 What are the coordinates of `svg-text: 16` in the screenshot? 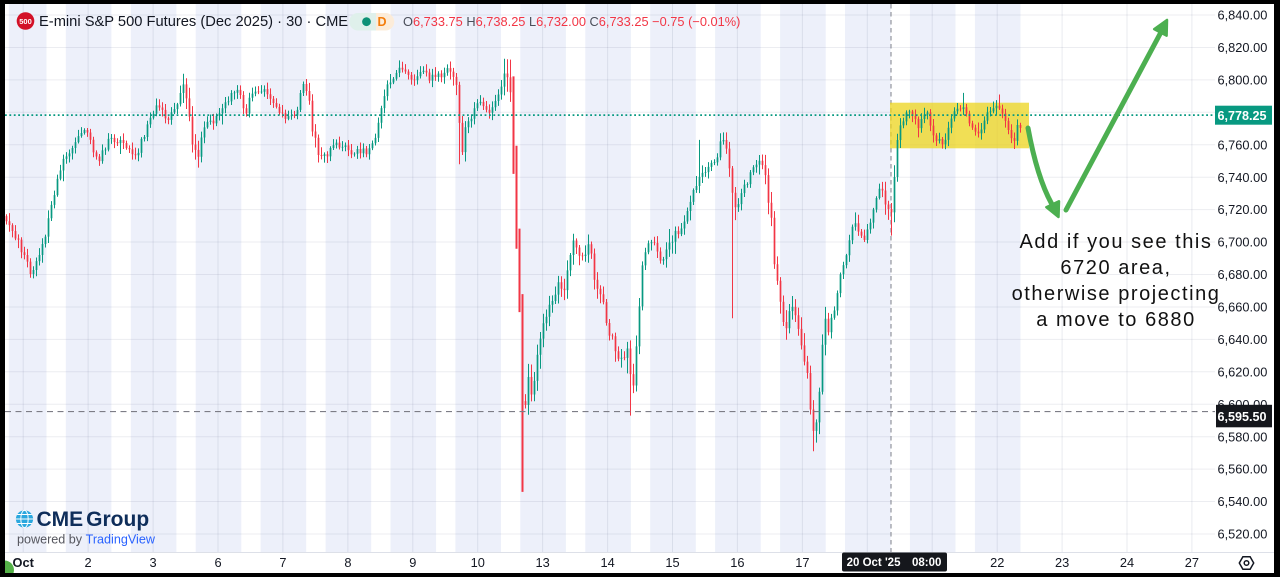 It's located at (737, 562).